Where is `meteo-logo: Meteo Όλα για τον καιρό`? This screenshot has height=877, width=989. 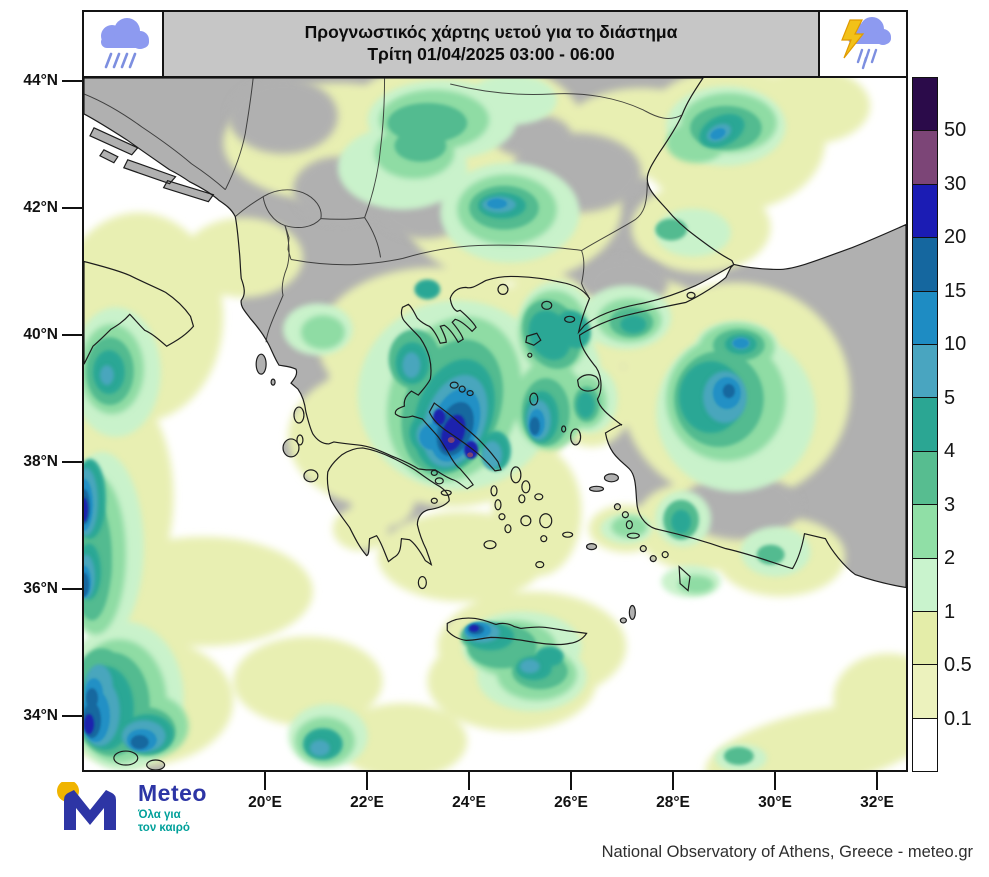 meteo-logo: Meteo Όλα για τον καιρό is located at coordinates (131, 808).